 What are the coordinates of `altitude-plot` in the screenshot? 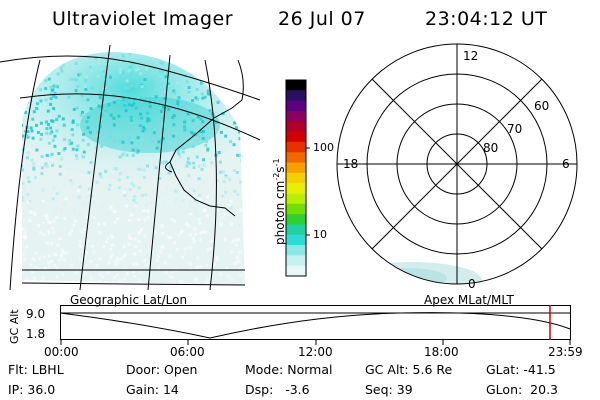 It's located at (315, 325).